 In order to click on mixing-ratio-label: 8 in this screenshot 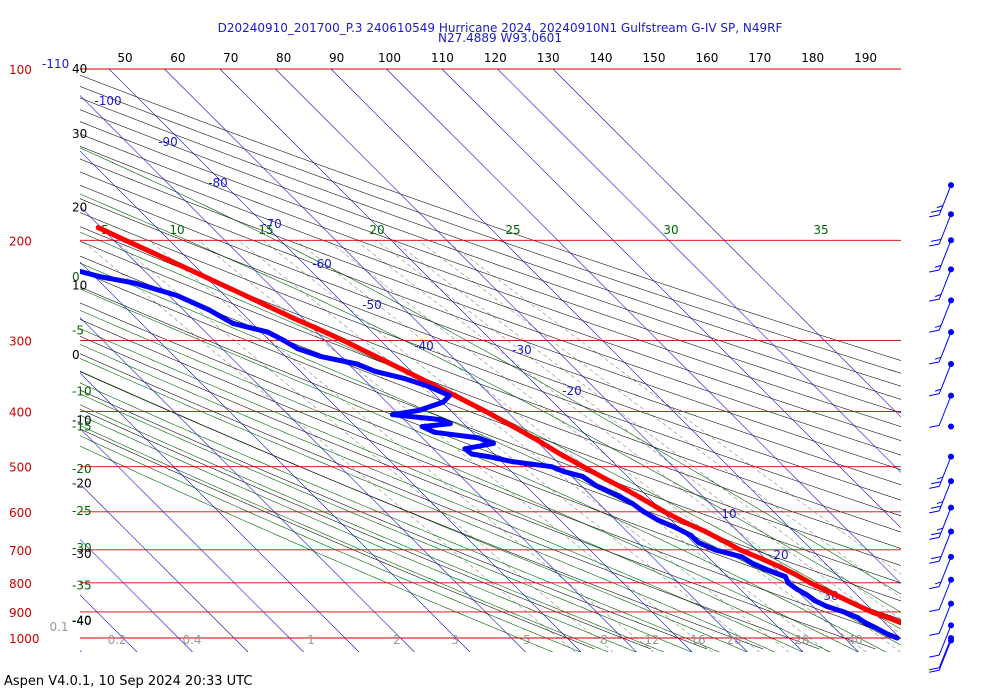, I will do `click(604, 640)`.